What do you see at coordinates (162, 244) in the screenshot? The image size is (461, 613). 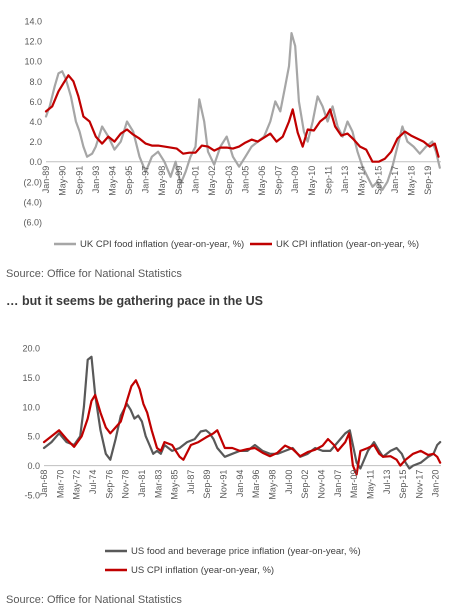 I see `legend-label-1: UK CPI food inflation (year-on-year, %)` at bounding box center [162, 244].